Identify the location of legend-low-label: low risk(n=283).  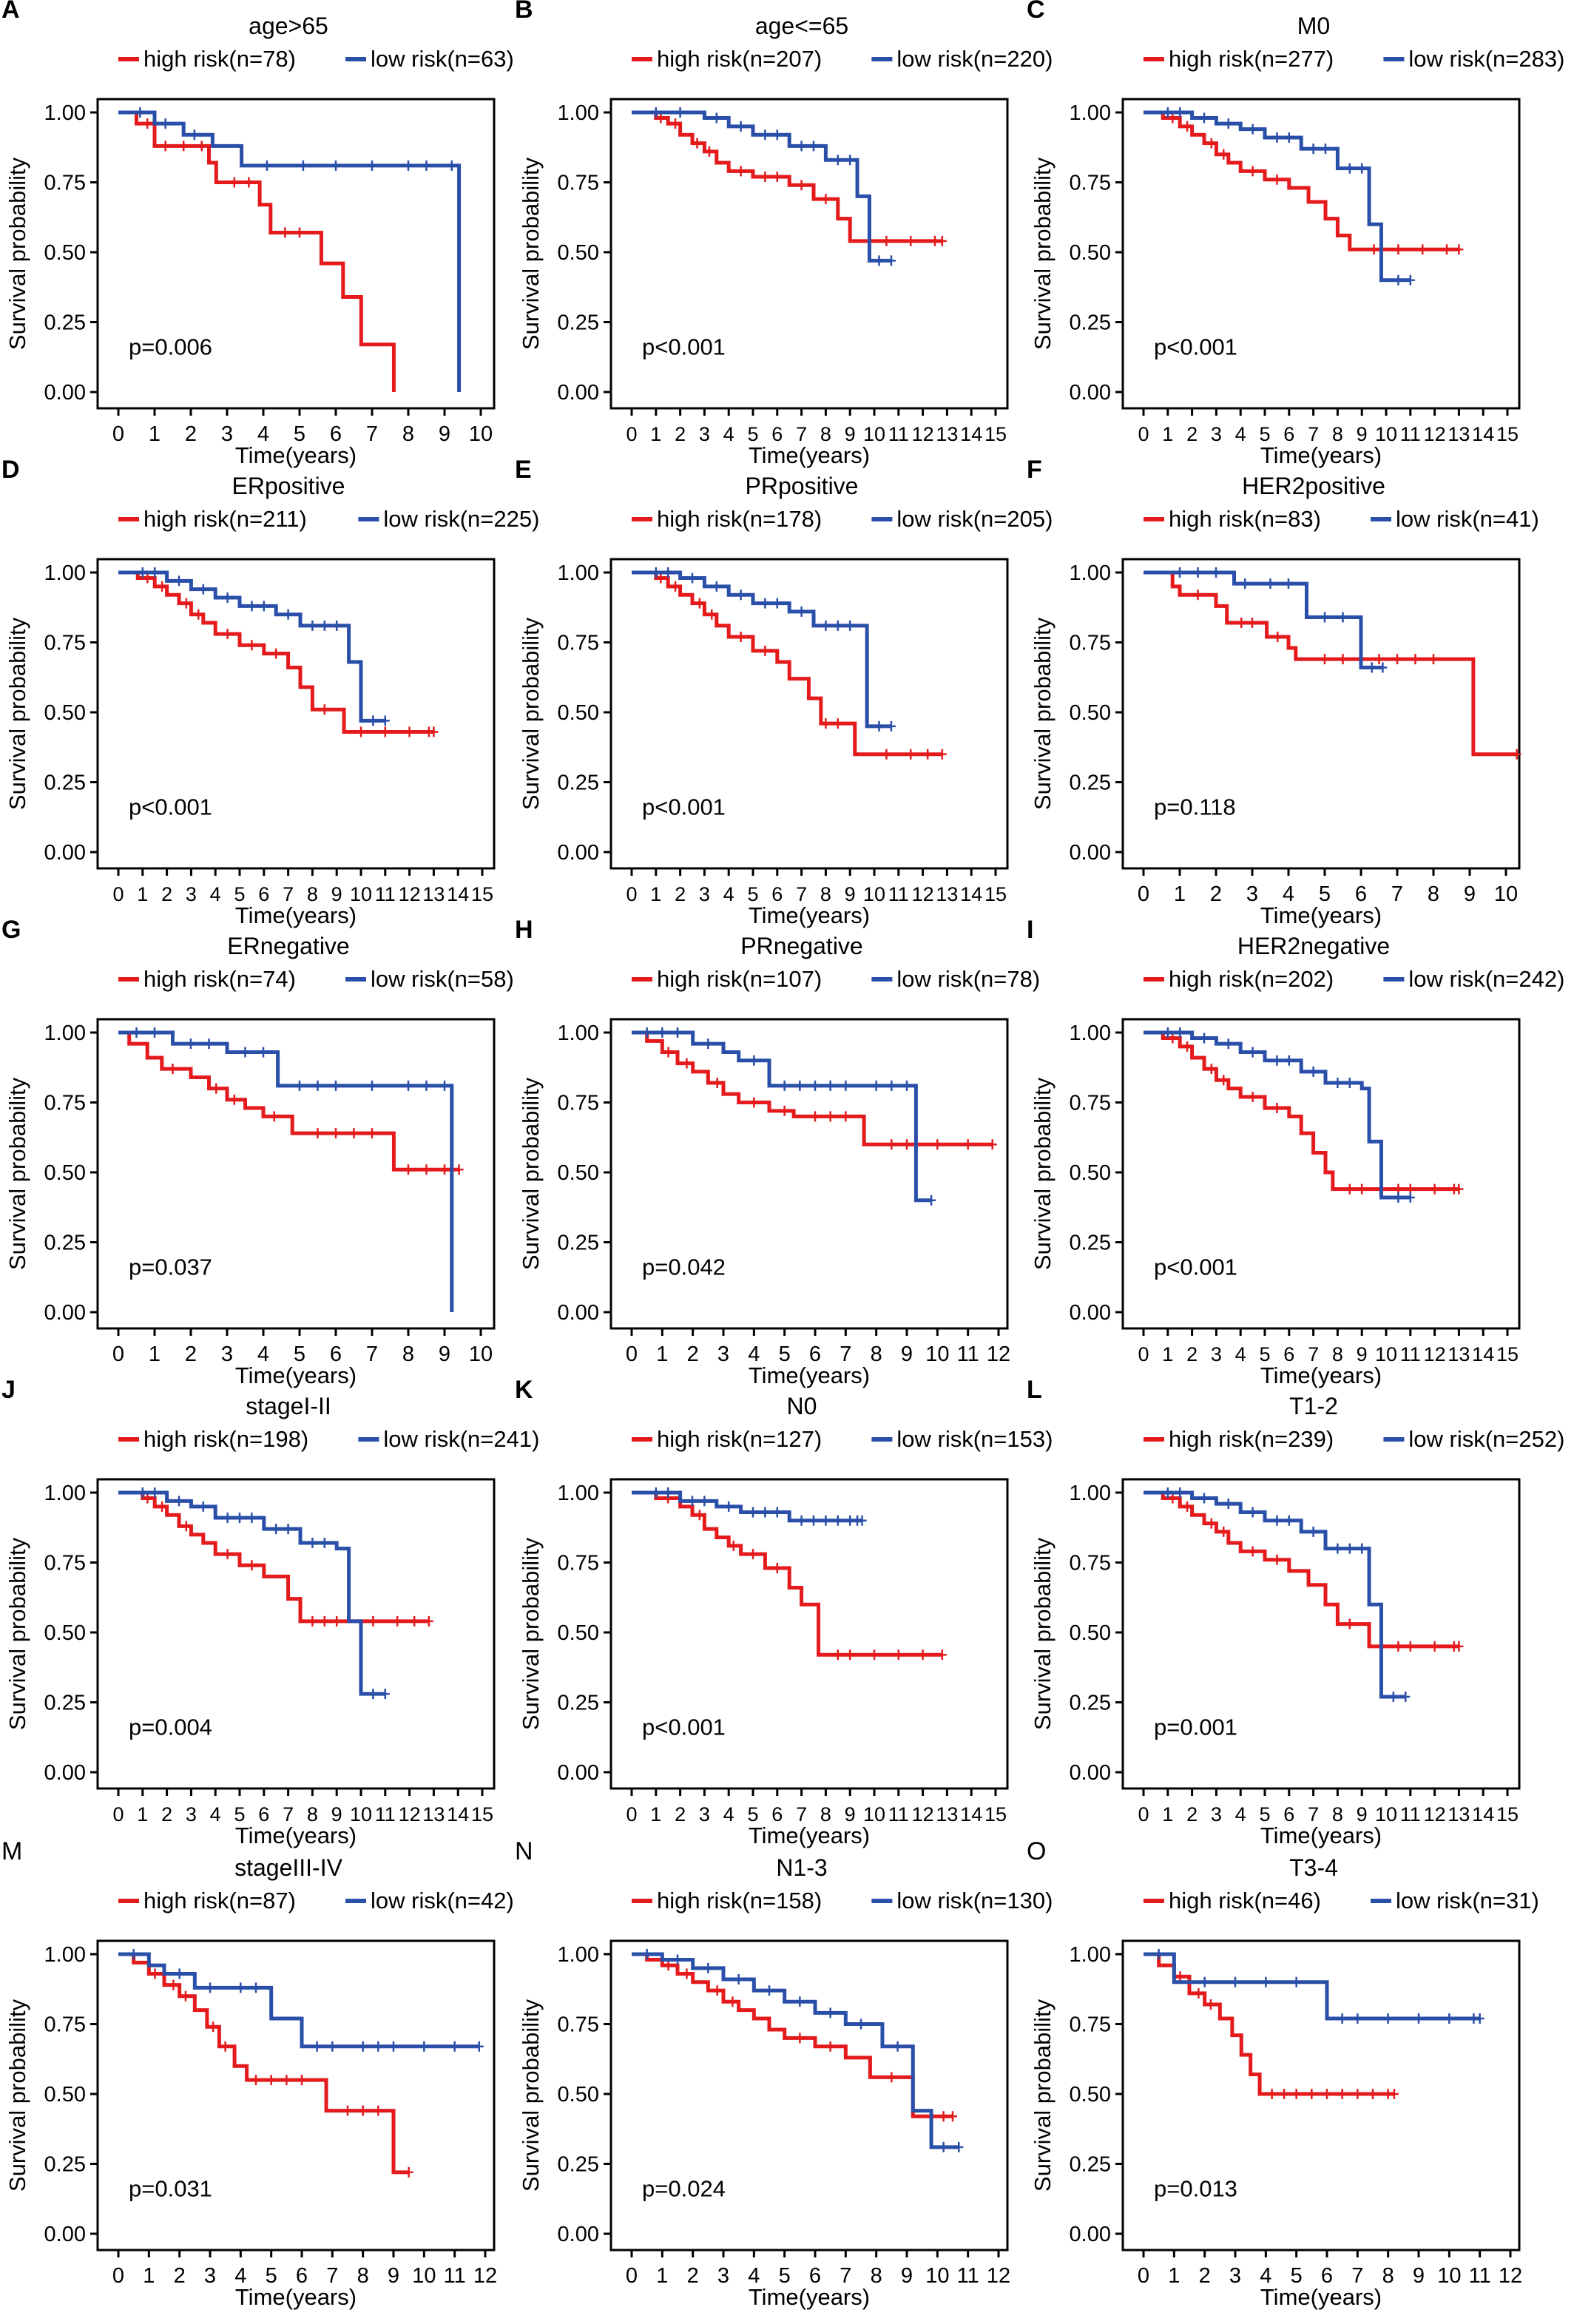
(1486, 59).